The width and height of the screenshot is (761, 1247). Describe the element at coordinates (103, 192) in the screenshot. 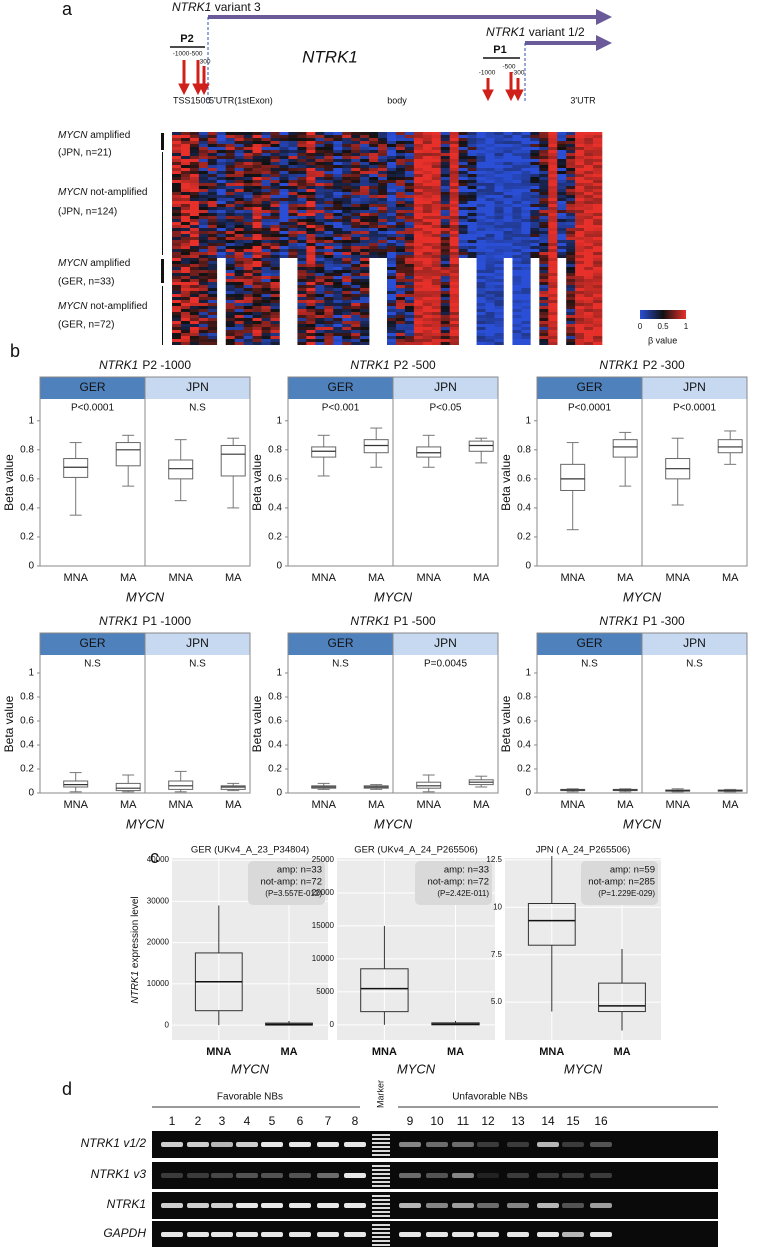

I see `row-label: MYCN not-amplified` at that location.